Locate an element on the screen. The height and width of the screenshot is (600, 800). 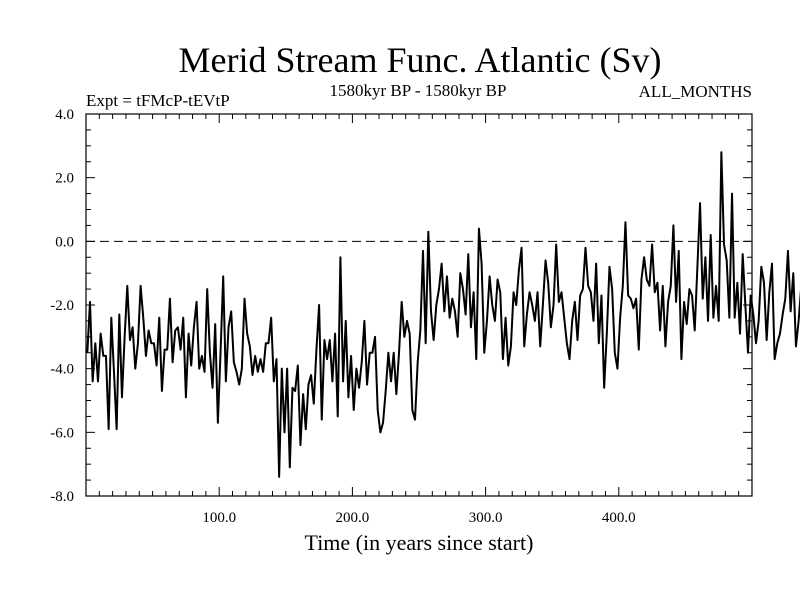
y-tick-label: 0.0 is located at coordinates (64, 242).